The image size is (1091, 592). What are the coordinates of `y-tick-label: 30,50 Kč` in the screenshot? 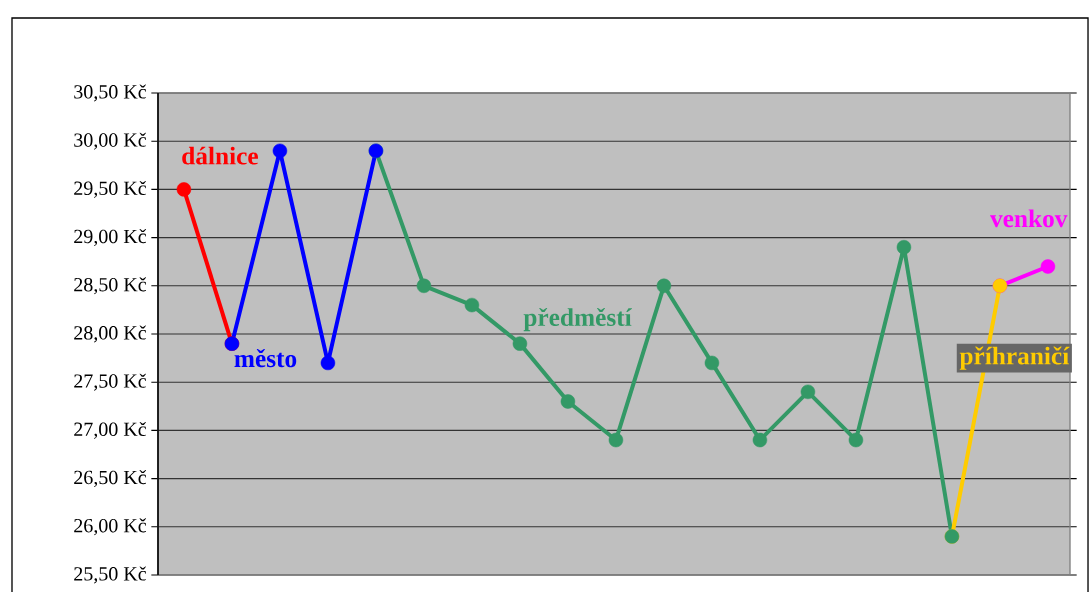 It's located at (110, 93).